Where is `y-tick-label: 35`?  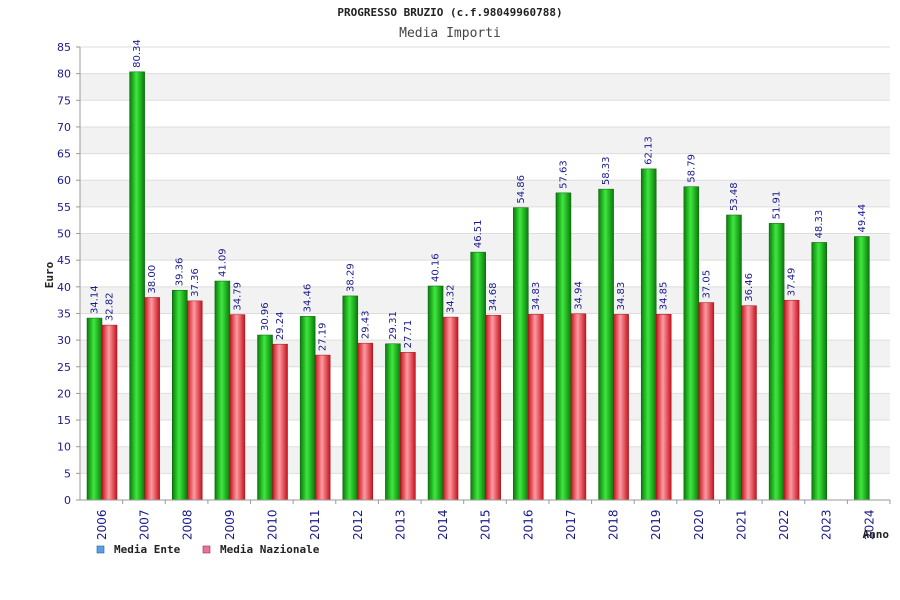
y-tick-label: 35 is located at coordinates (64, 313).